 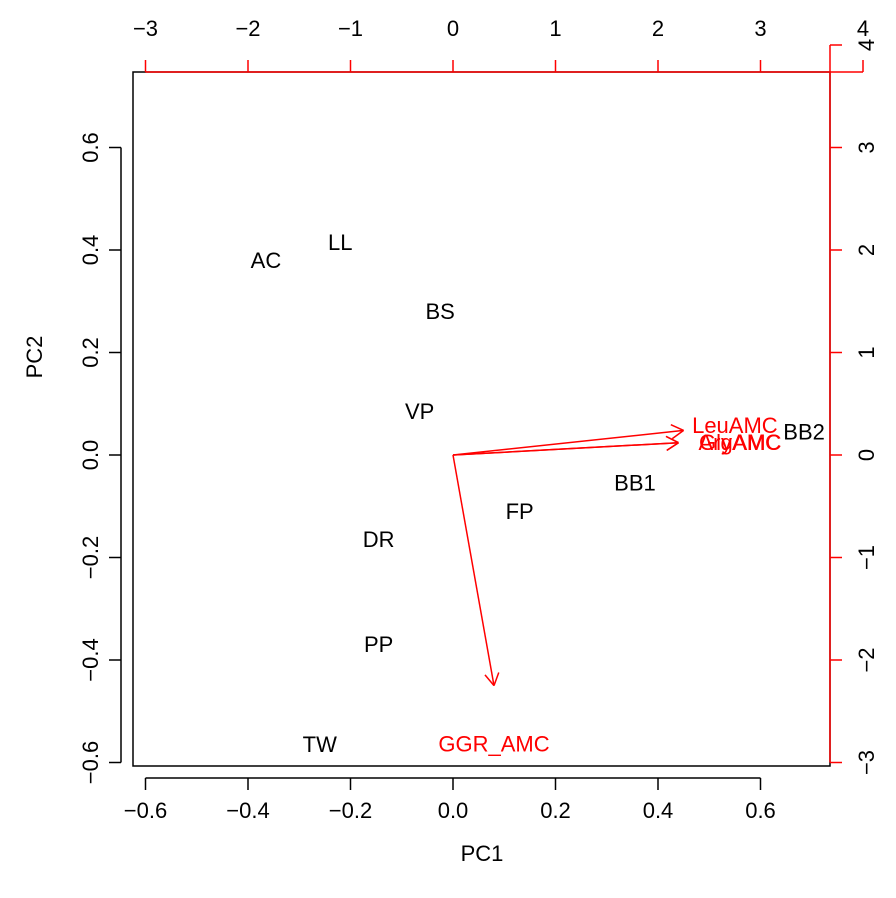 What do you see at coordinates (735, 425) in the screenshot?
I see `variable-label: LeuAMC` at bounding box center [735, 425].